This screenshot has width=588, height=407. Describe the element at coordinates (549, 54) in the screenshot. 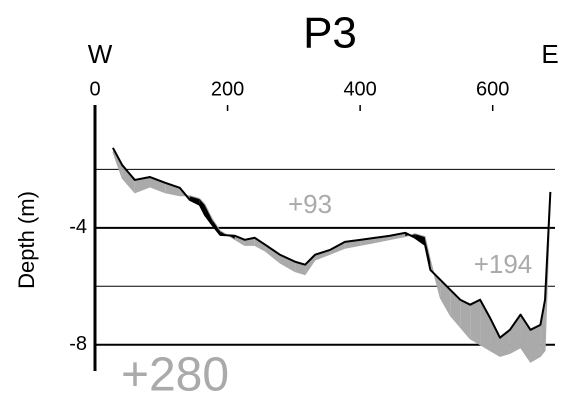

I see `east-label: E` at that location.